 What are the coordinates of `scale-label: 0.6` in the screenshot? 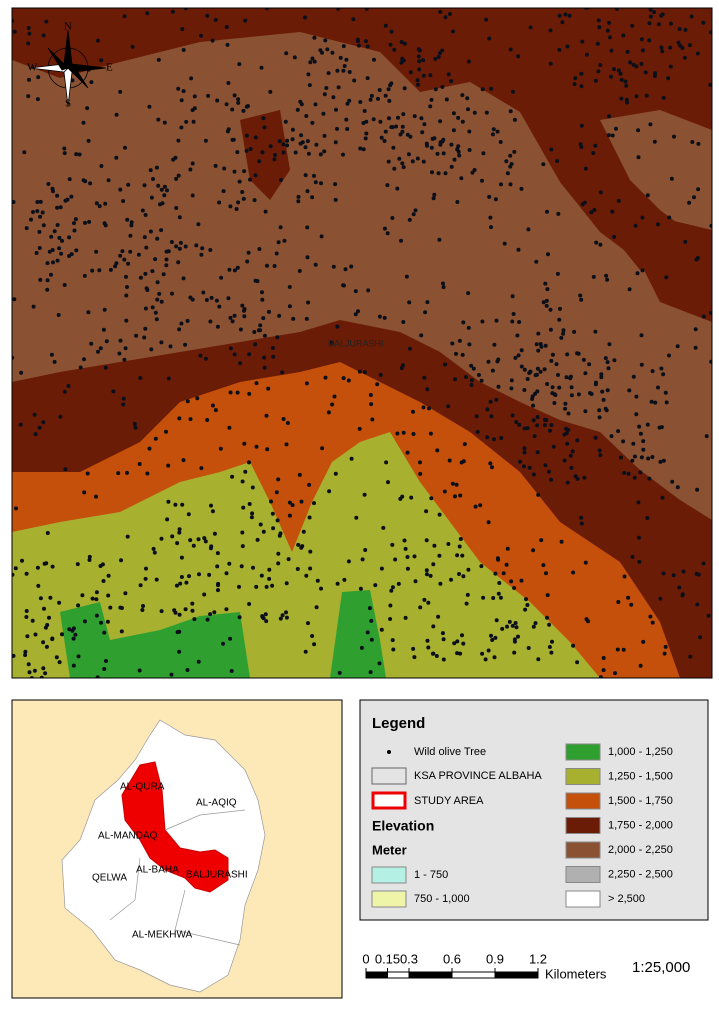 It's located at (452, 958).